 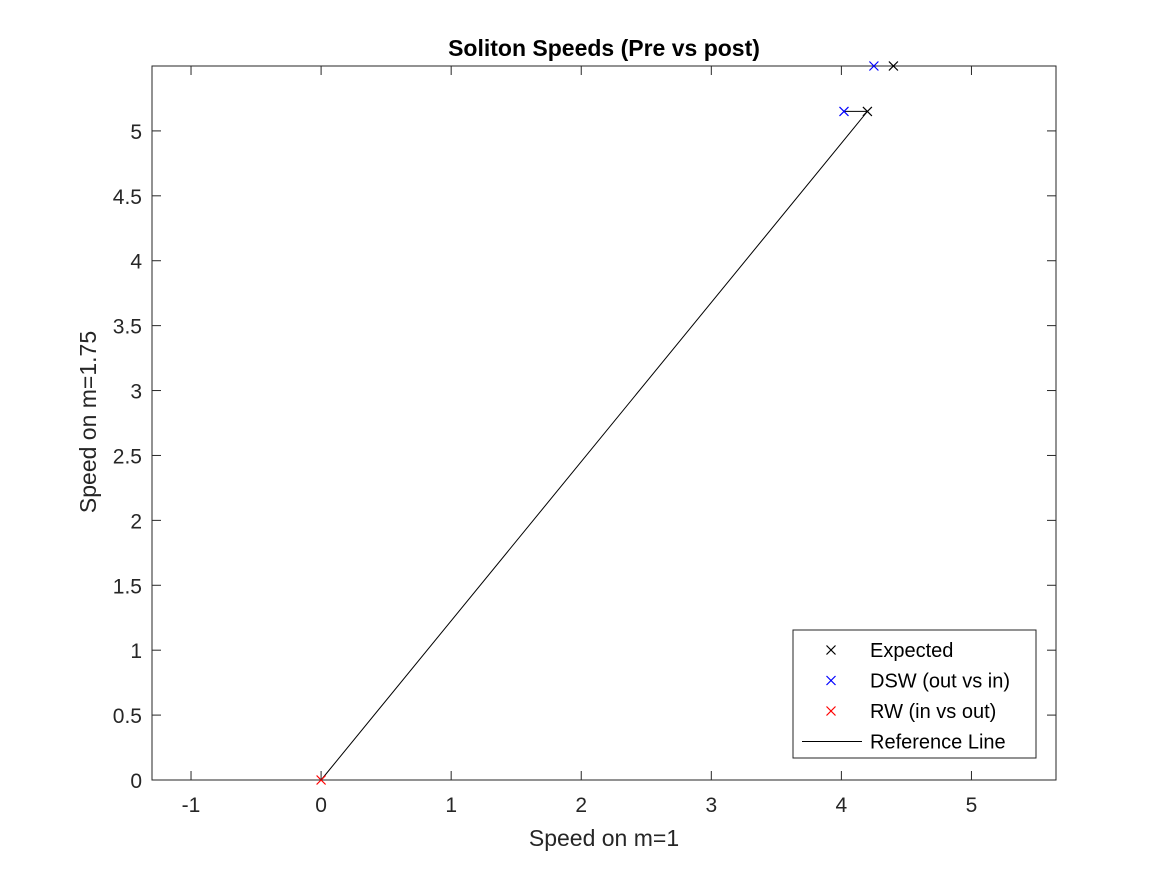 I want to click on chart-title: Soliton Speeds (Pre vs post), so click(x=604, y=48).